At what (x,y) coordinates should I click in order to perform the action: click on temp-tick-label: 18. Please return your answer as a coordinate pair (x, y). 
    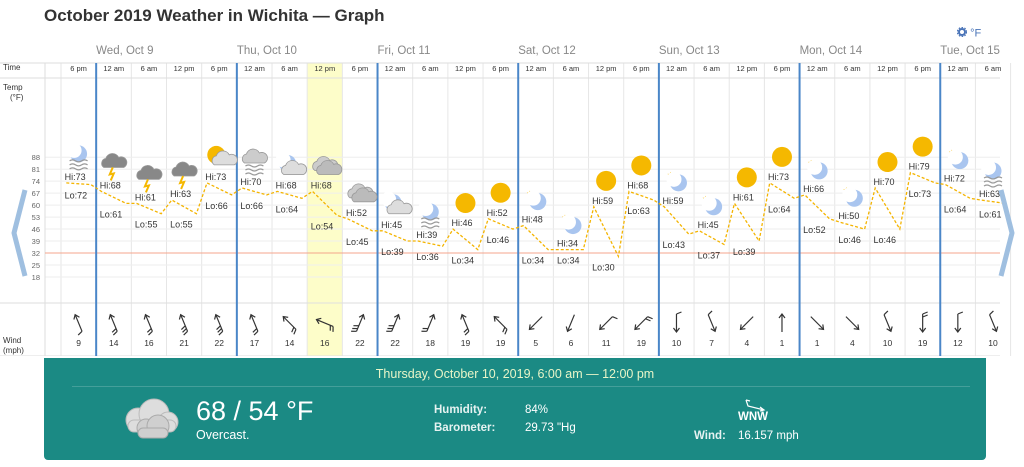
    Looking at the image, I should click on (36, 277).